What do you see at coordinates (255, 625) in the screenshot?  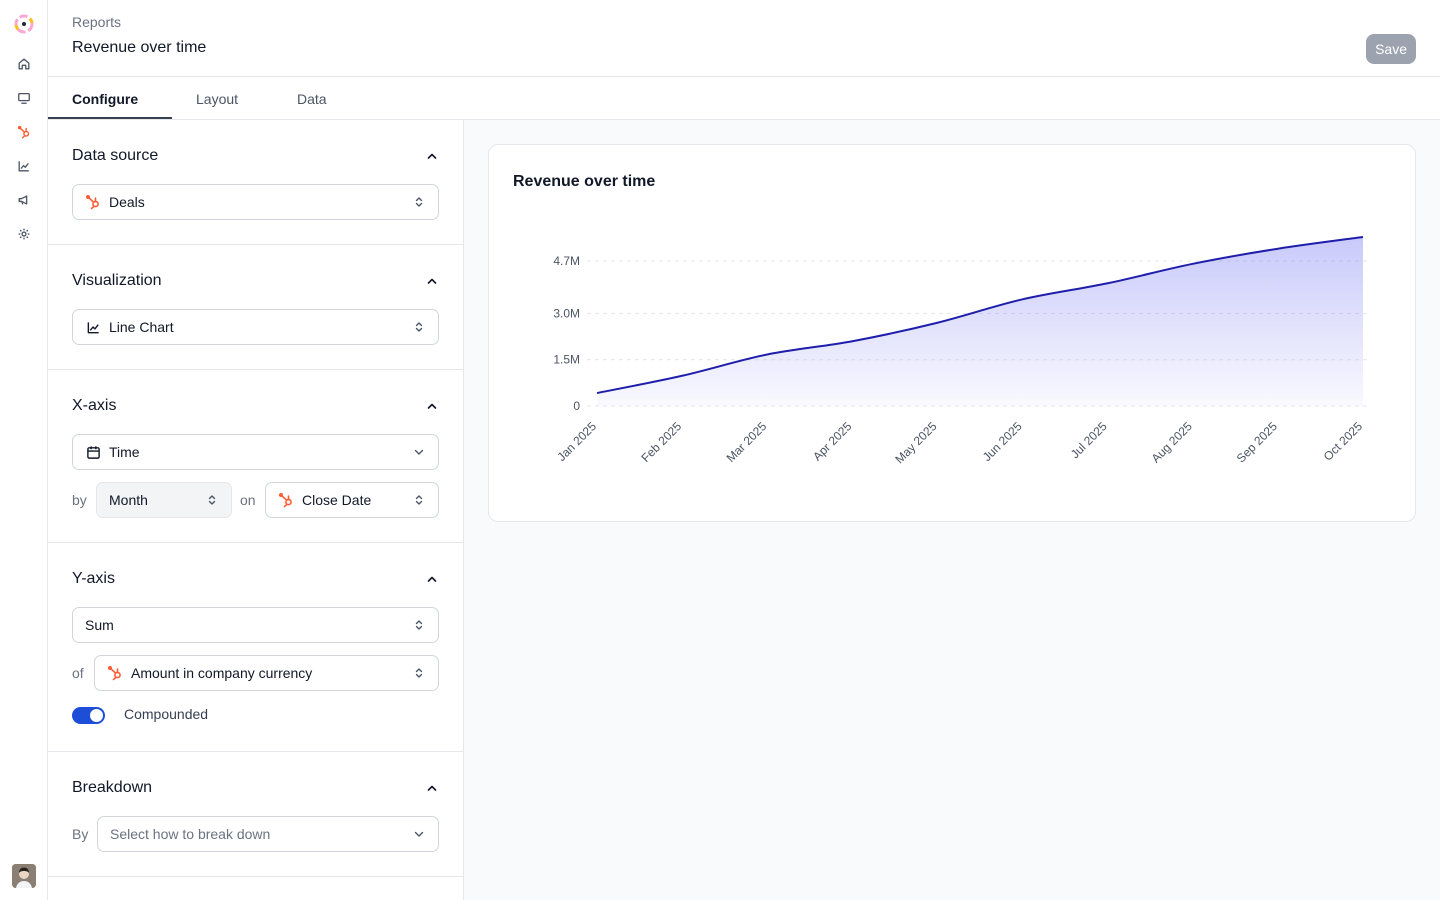 I see `aggregation-select: Sum` at bounding box center [255, 625].